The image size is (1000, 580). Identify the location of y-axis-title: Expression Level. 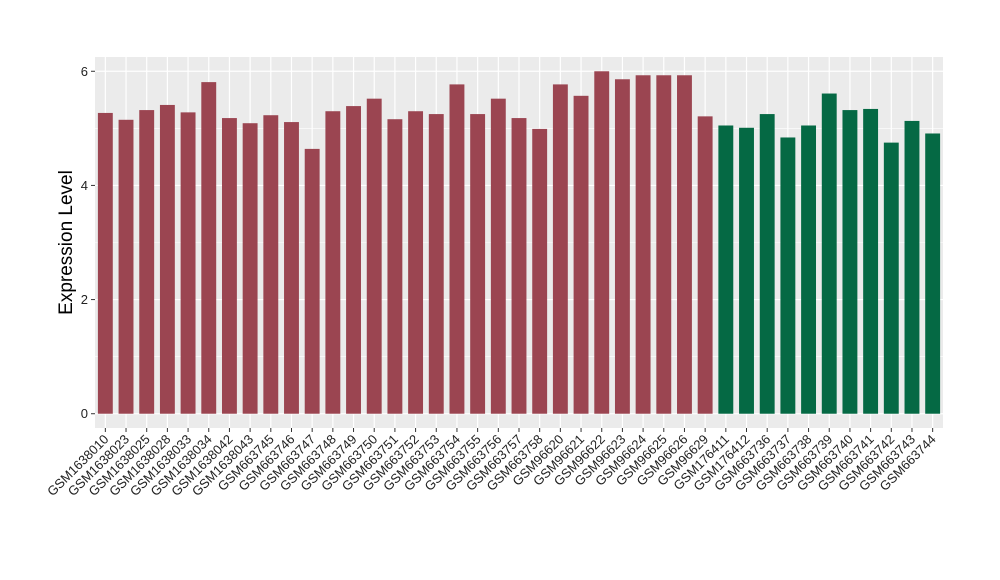
(66, 242).